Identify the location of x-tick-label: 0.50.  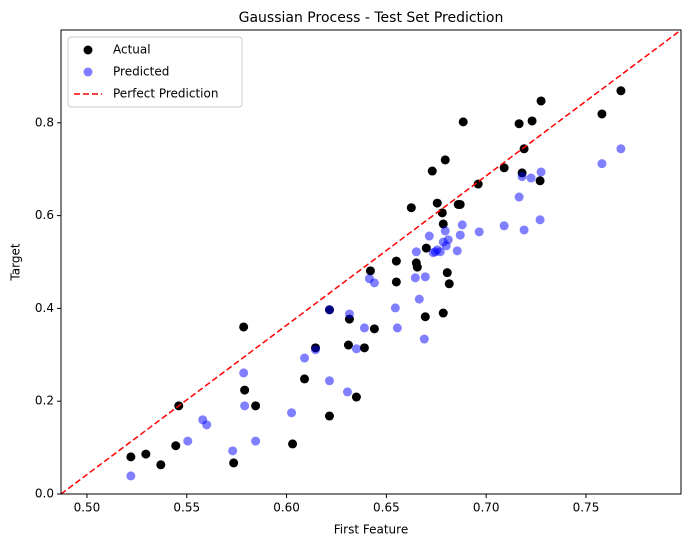
(87, 508).